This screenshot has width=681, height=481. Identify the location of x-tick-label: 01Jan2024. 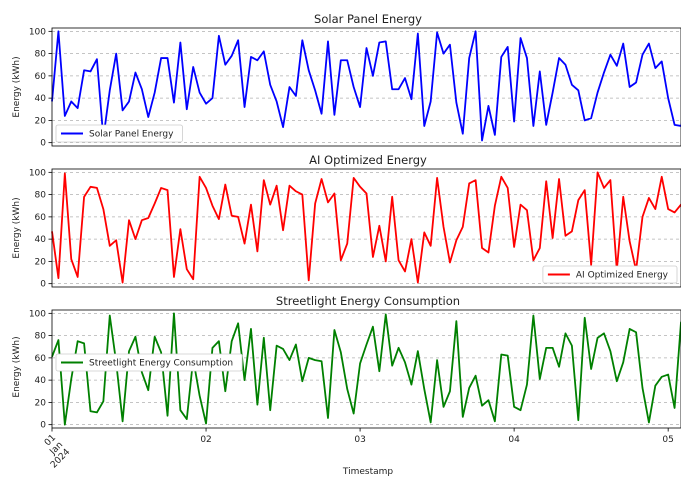
(54, 452).